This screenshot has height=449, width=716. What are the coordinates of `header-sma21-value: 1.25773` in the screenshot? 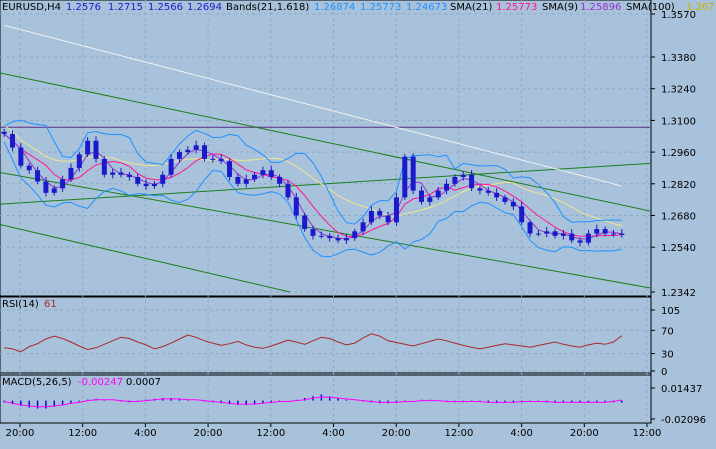 It's located at (516, 7).